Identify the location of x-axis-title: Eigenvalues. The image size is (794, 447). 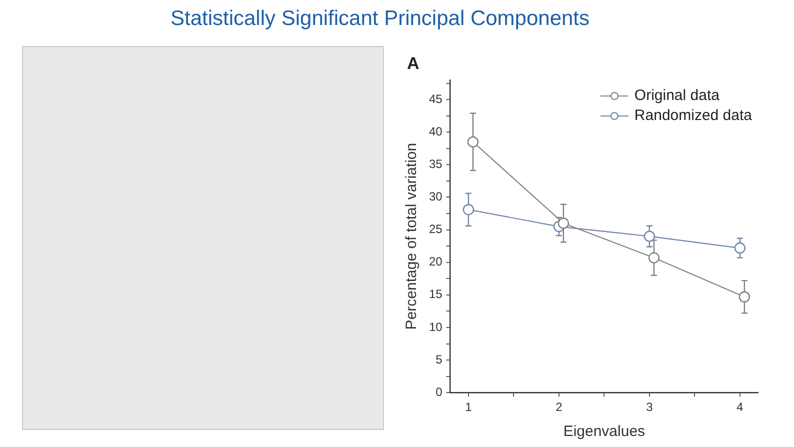
(604, 431).